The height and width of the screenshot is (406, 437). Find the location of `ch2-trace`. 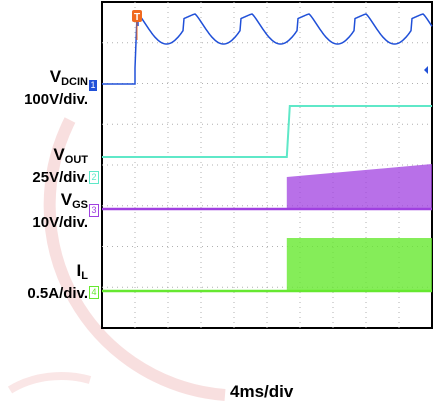

ch2-trace is located at coordinates (267, 131).